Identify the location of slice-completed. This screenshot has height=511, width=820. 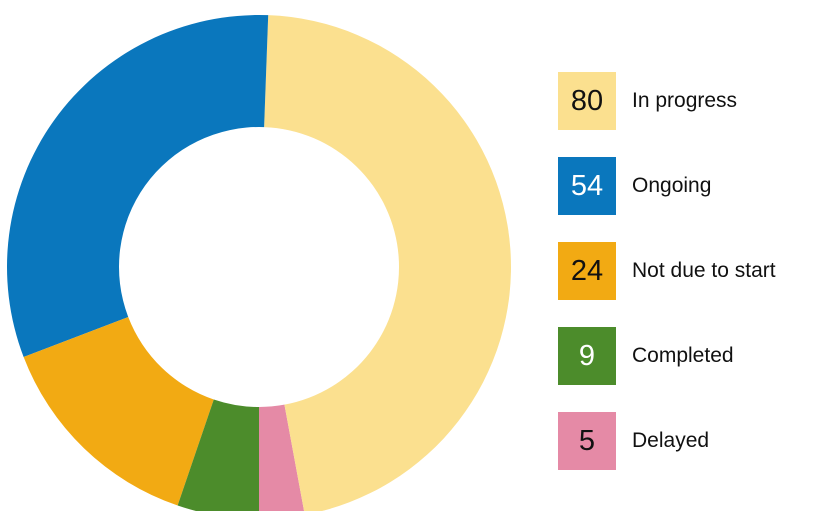
(218, 455).